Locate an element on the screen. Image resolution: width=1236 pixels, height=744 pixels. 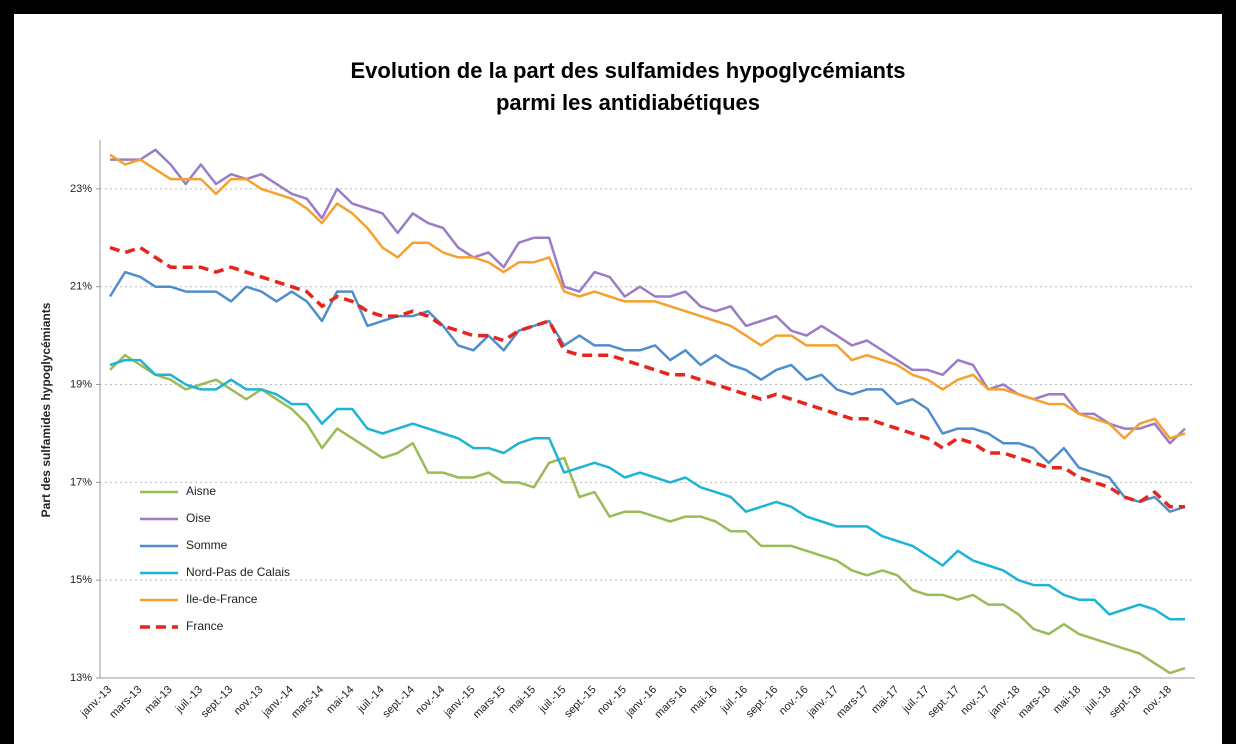
legend-label: Oise is located at coordinates (198, 518).